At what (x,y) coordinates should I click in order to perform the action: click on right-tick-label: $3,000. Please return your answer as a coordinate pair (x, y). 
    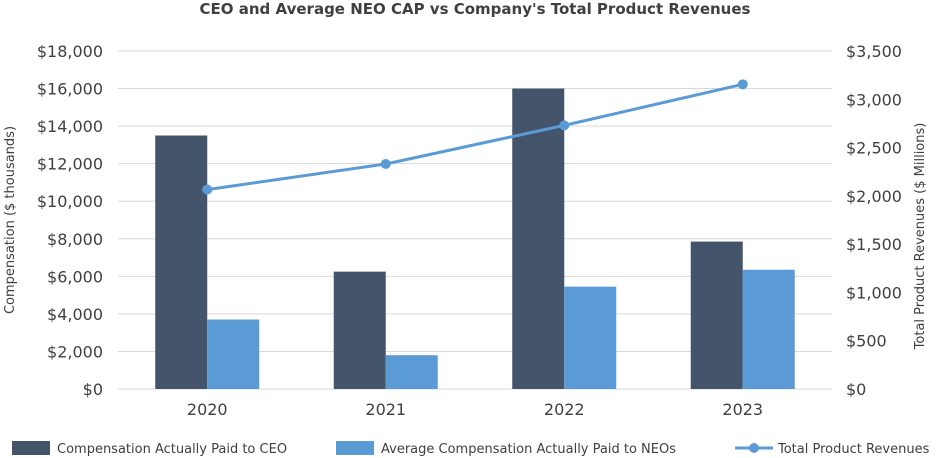
    Looking at the image, I should click on (874, 99).